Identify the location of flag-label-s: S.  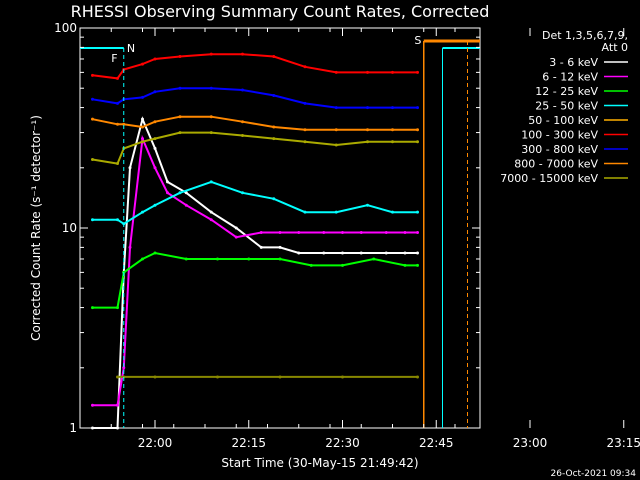
(417, 40).